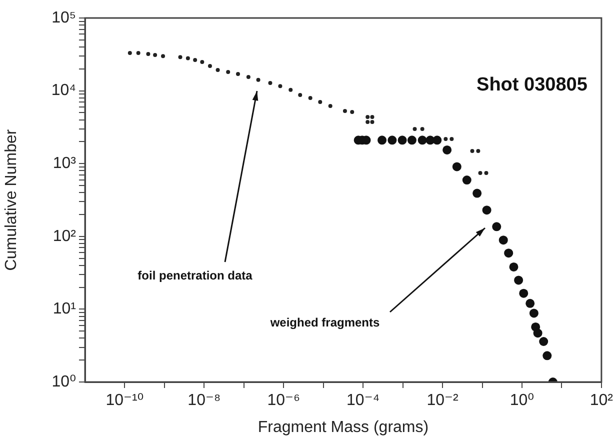  Describe the element at coordinates (204, 401) in the screenshot. I see `x-tick-label: 10⁻⁸` at that location.